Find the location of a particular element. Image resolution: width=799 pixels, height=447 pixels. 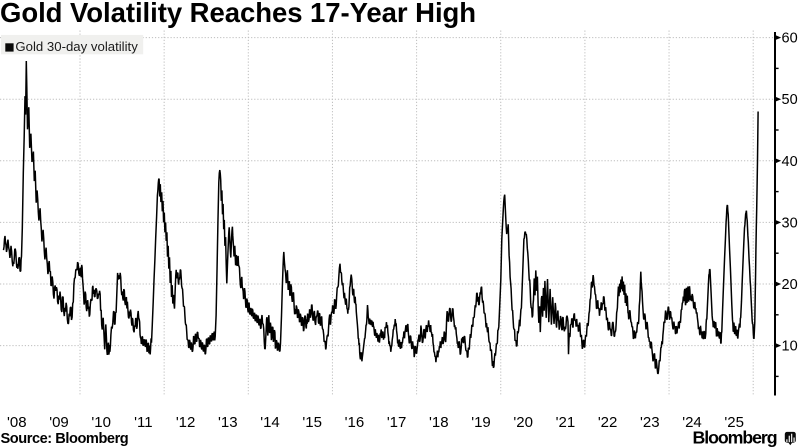

svg-text: '21 is located at coordinates (566, 422).